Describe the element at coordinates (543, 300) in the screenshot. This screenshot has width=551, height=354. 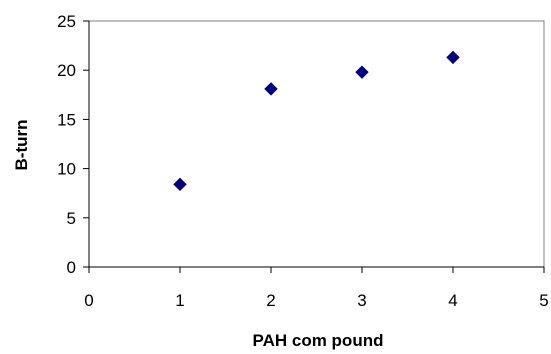
I see `x-tick-label: 5` at that location.